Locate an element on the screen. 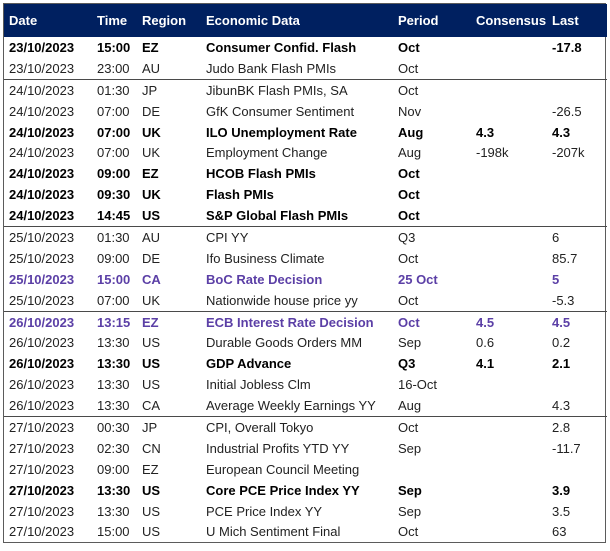  cell-last: 2.8 is located at coordinates (577, 427).